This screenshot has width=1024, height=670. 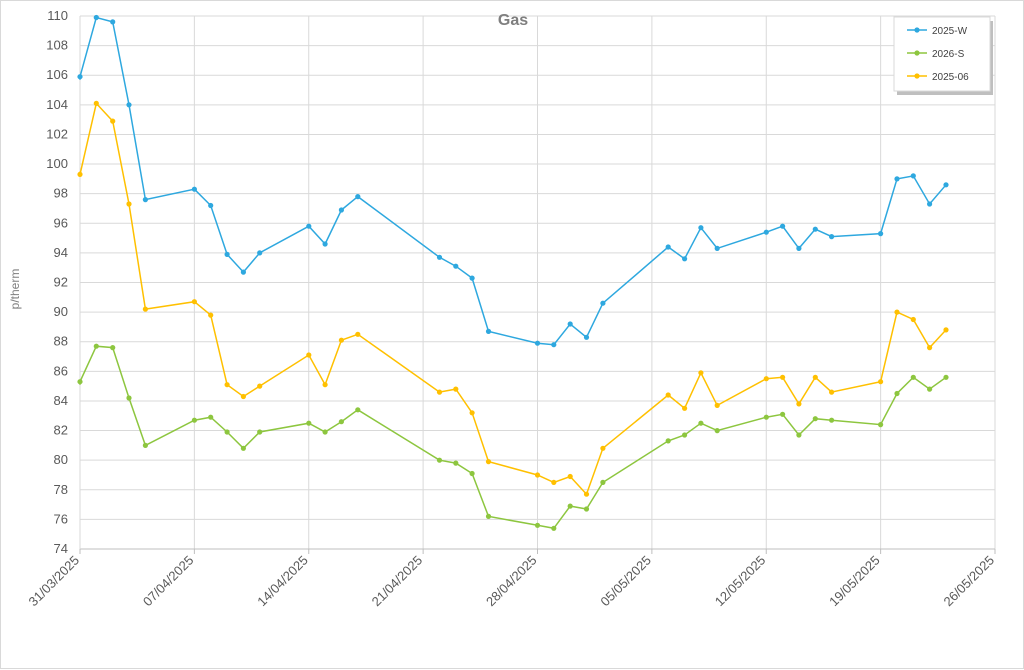 What do you see at coordinates (53, 581) in the screenshot?
I see `x-tick-label: 31/03/2025` at bounding box center [53, 581].